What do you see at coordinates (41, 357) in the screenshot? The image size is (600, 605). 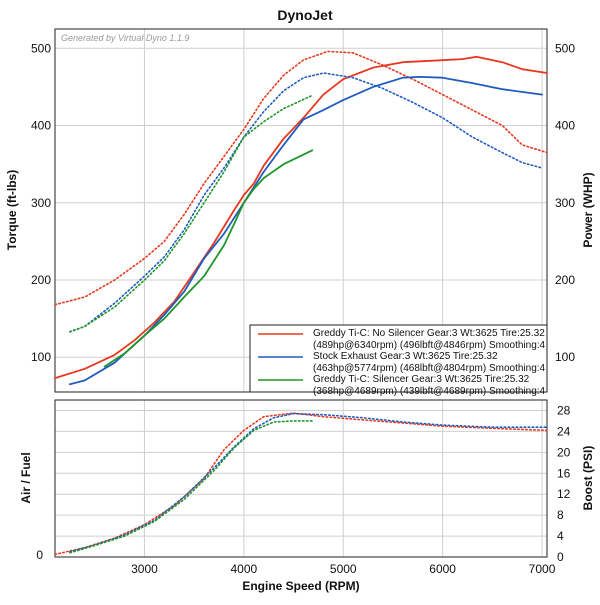 I see `torque-tick-label: 100` at bounding box center [41, 357].